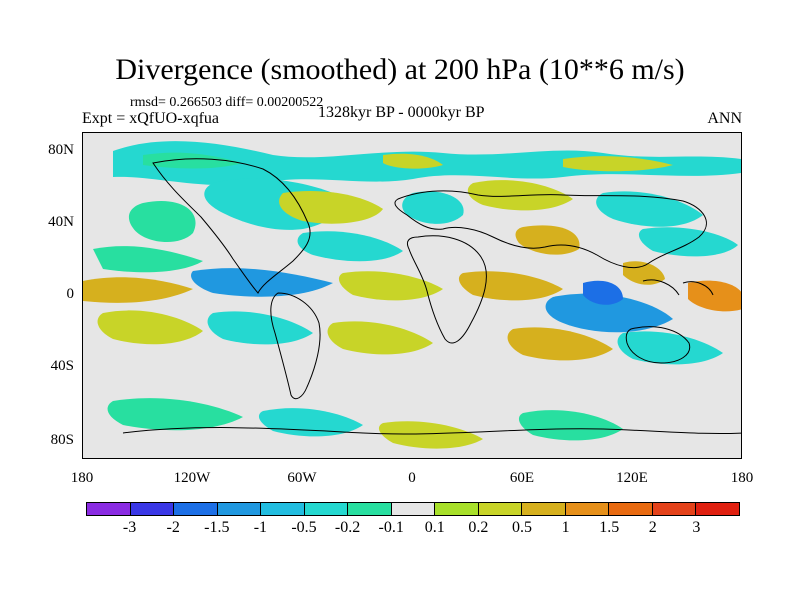  Describe the element at coordinates (61, 222) in the screenshot. I see `y-tick-label: 40N` at that location.